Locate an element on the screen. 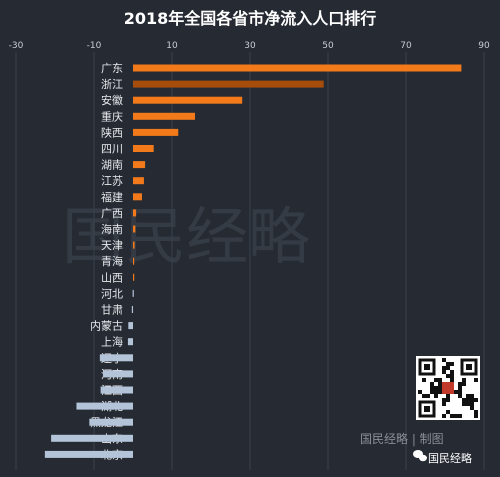 The height and width of the screenshot is (477, 500). watermark-text: 国民经略 is located at coordinates (186, 236).